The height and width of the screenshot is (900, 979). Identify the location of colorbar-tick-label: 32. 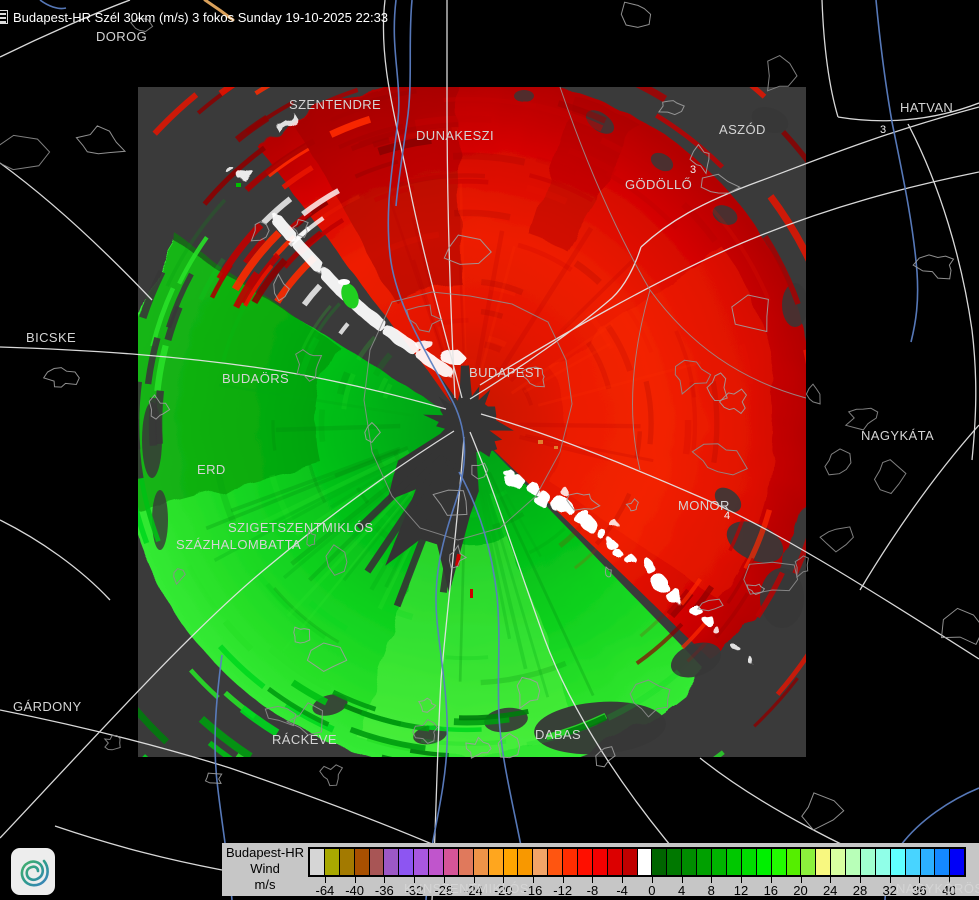
(889, 890).